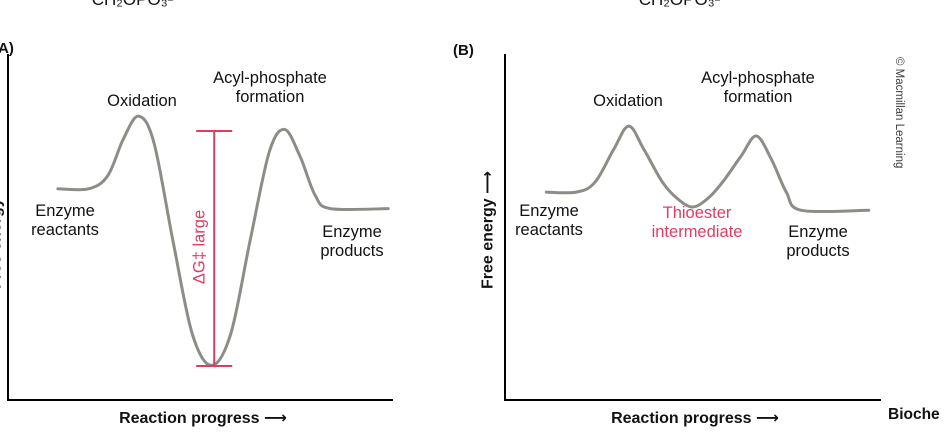  Describe the element at coordinates (899, 113) in the screenshot. I see `macmillan-credit: © Macmillan Learning` at that location.